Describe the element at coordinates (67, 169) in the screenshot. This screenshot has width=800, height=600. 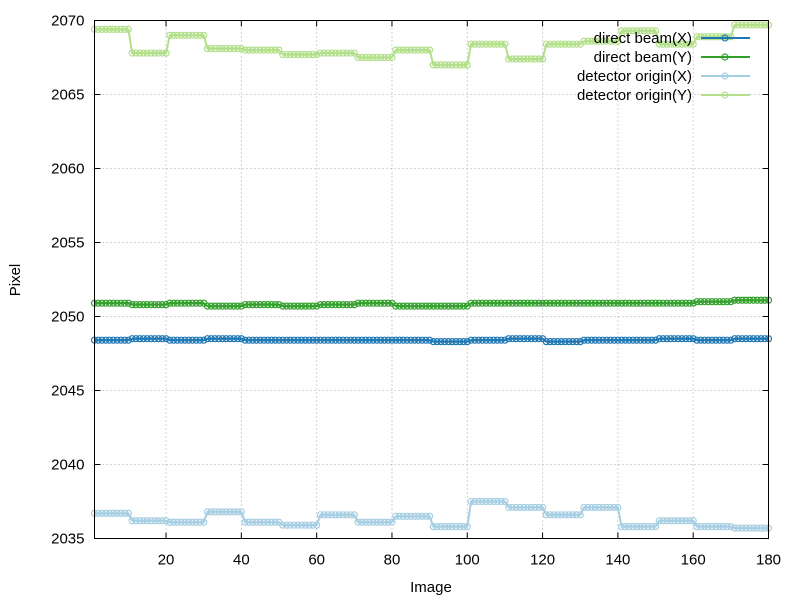
I see `y-tick-label: 2060` at that location.